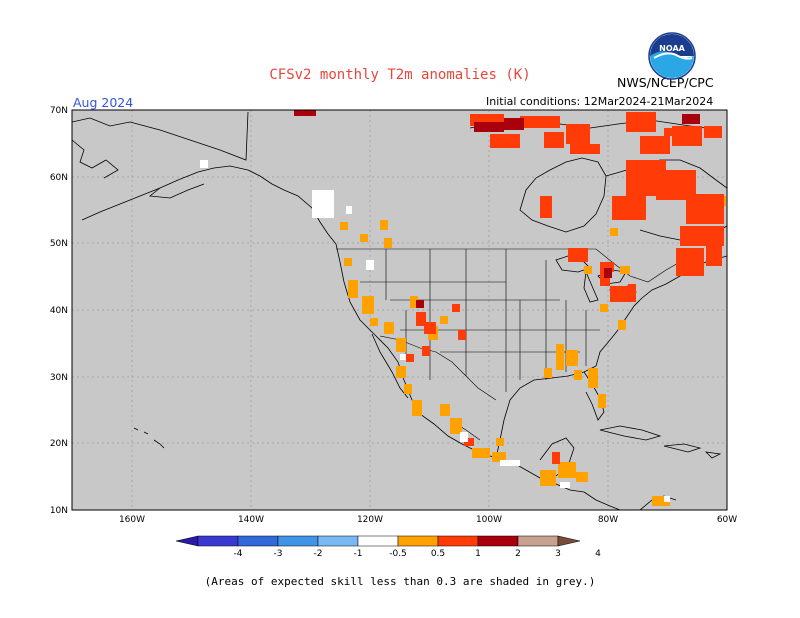 The image size is (800, 618). Describe the element at coordinates (59, 511) in the screenshot. I see `lat-label: 10N` at that location.